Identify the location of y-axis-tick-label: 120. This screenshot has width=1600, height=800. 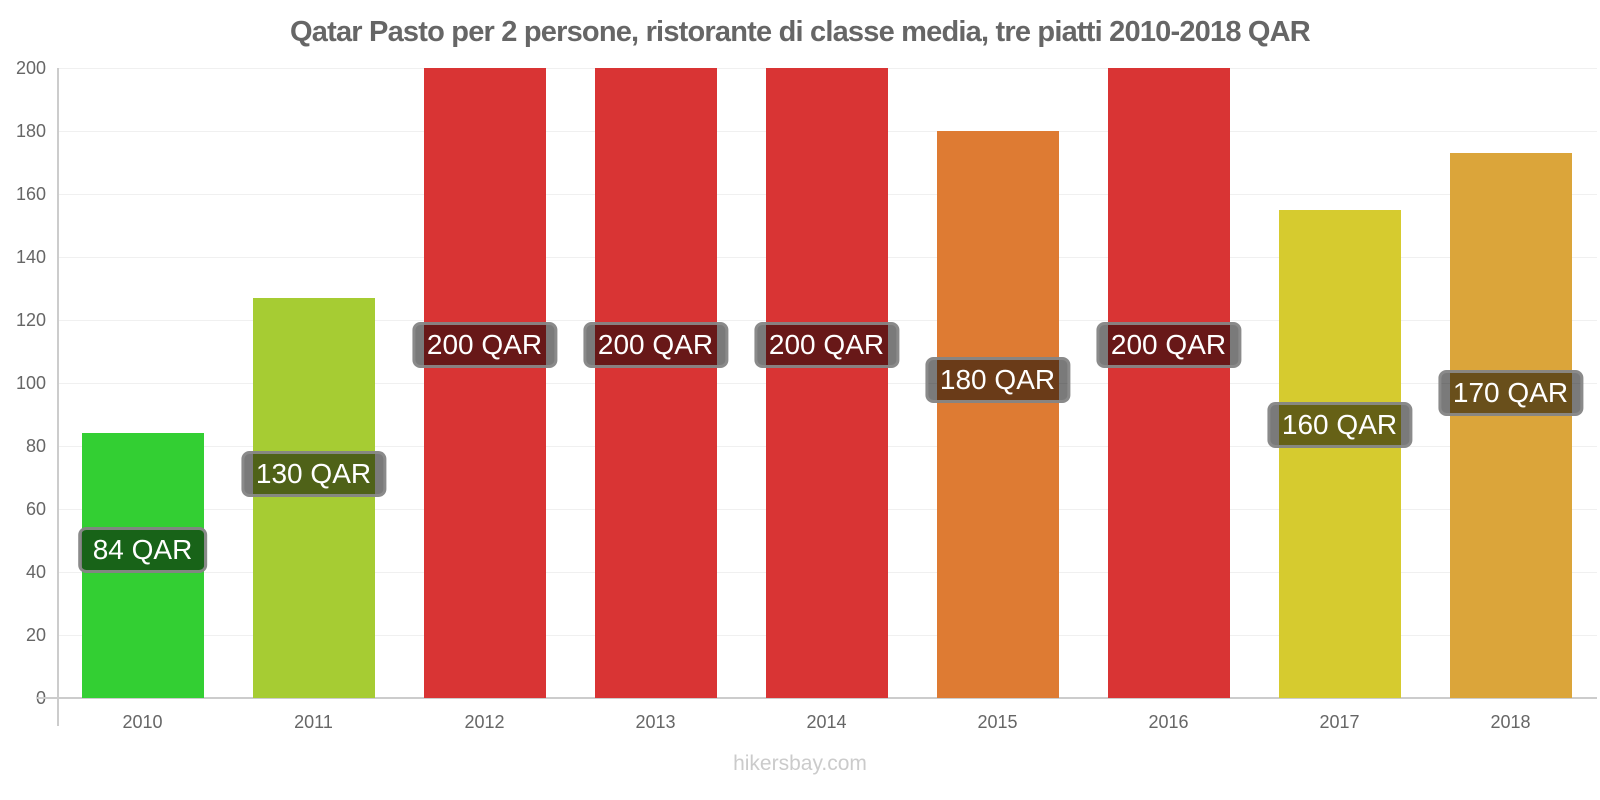
(30, 320).